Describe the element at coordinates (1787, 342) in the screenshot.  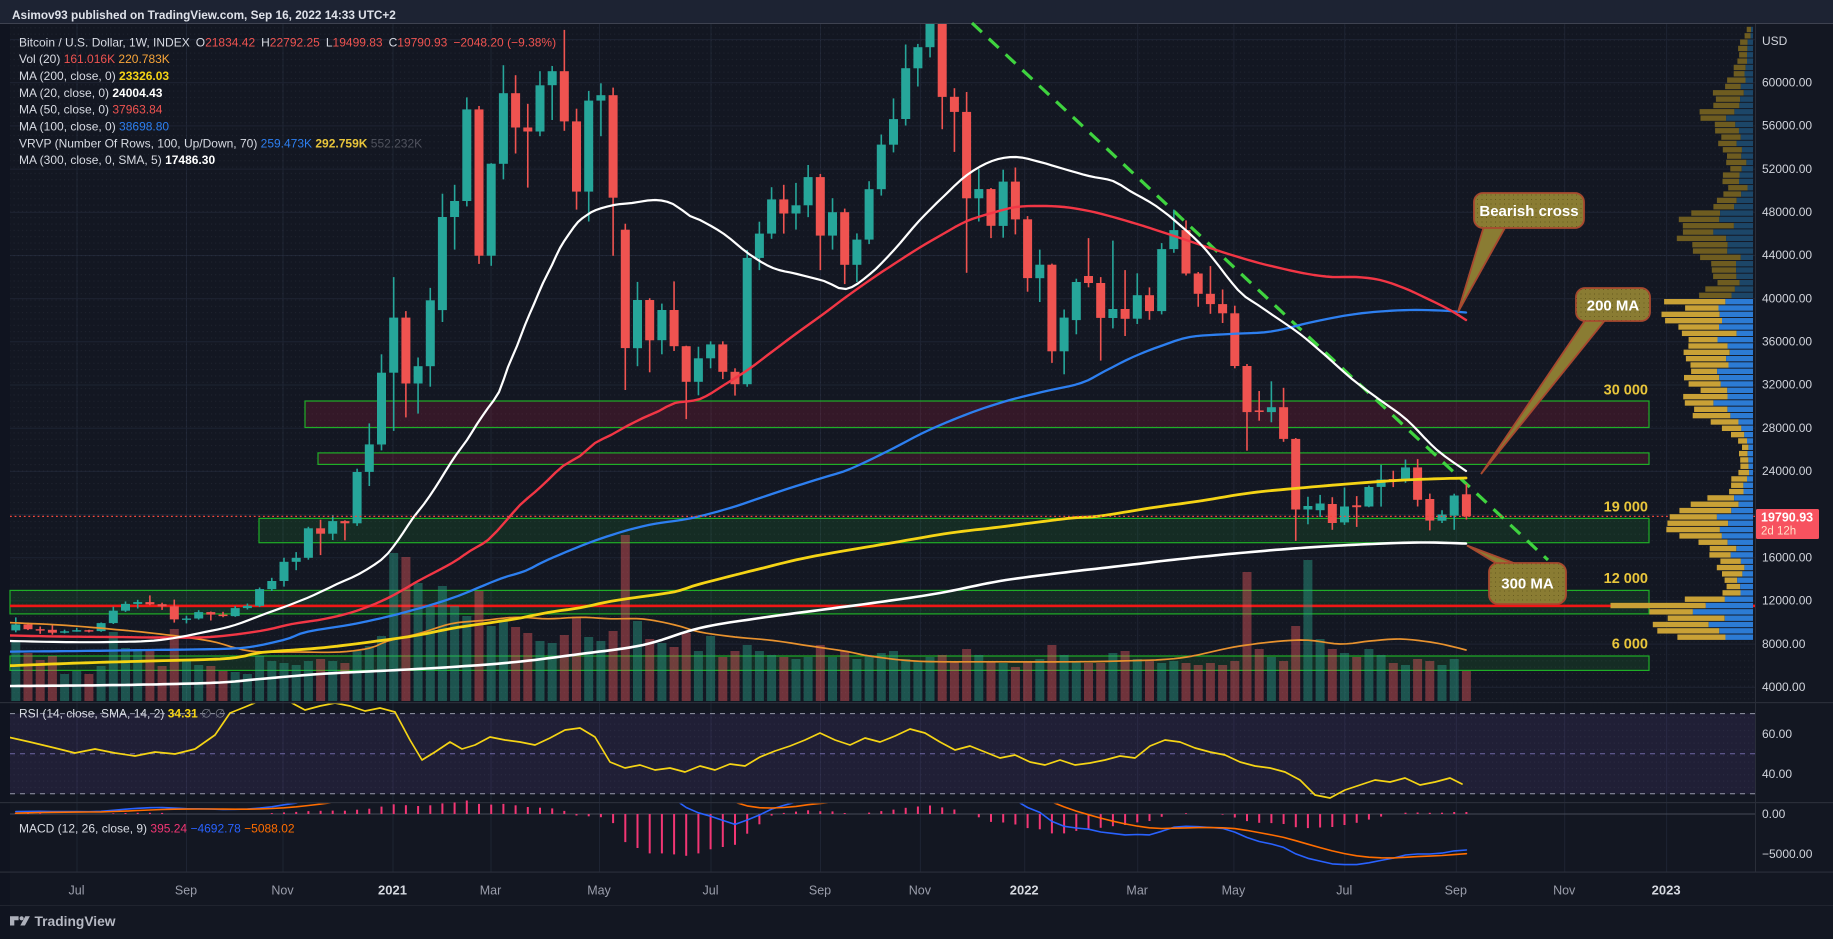
I see `svg-text: 36000.00` at that location.